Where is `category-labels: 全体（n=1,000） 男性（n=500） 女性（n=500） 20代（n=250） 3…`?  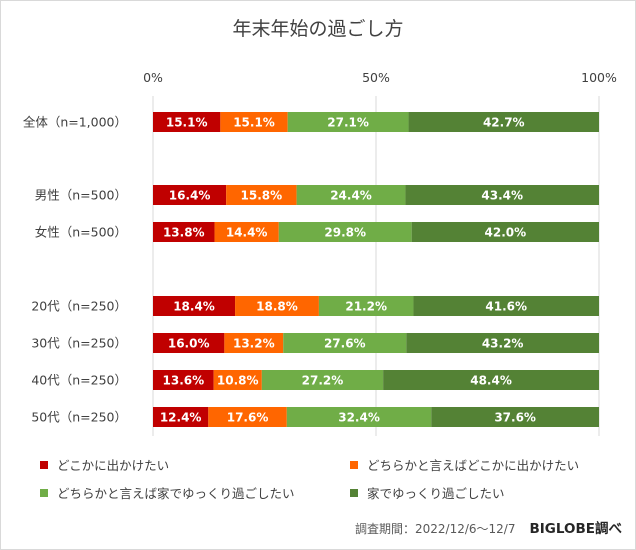 category-labels: 全体（n=1,000） 男性（n=500） 女性（n=500） 20代（n=250） 3… is located at coordinates (75, 270).